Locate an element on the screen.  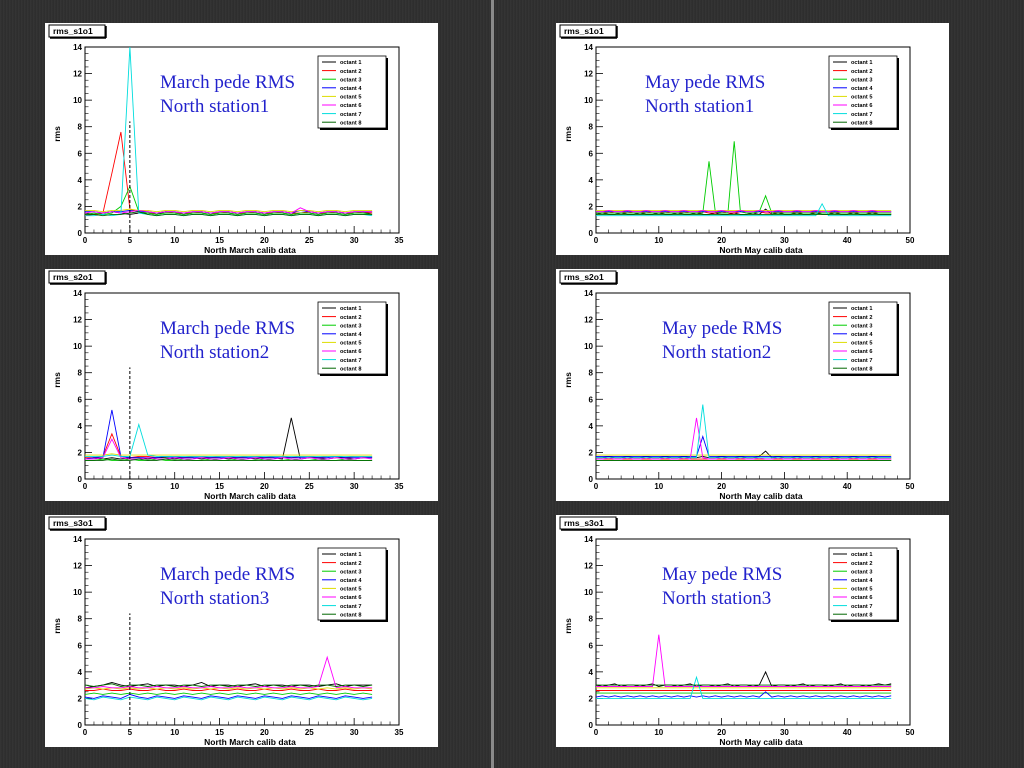
annotation-line-1: May pede RMS is located at coordinates (705, 82).